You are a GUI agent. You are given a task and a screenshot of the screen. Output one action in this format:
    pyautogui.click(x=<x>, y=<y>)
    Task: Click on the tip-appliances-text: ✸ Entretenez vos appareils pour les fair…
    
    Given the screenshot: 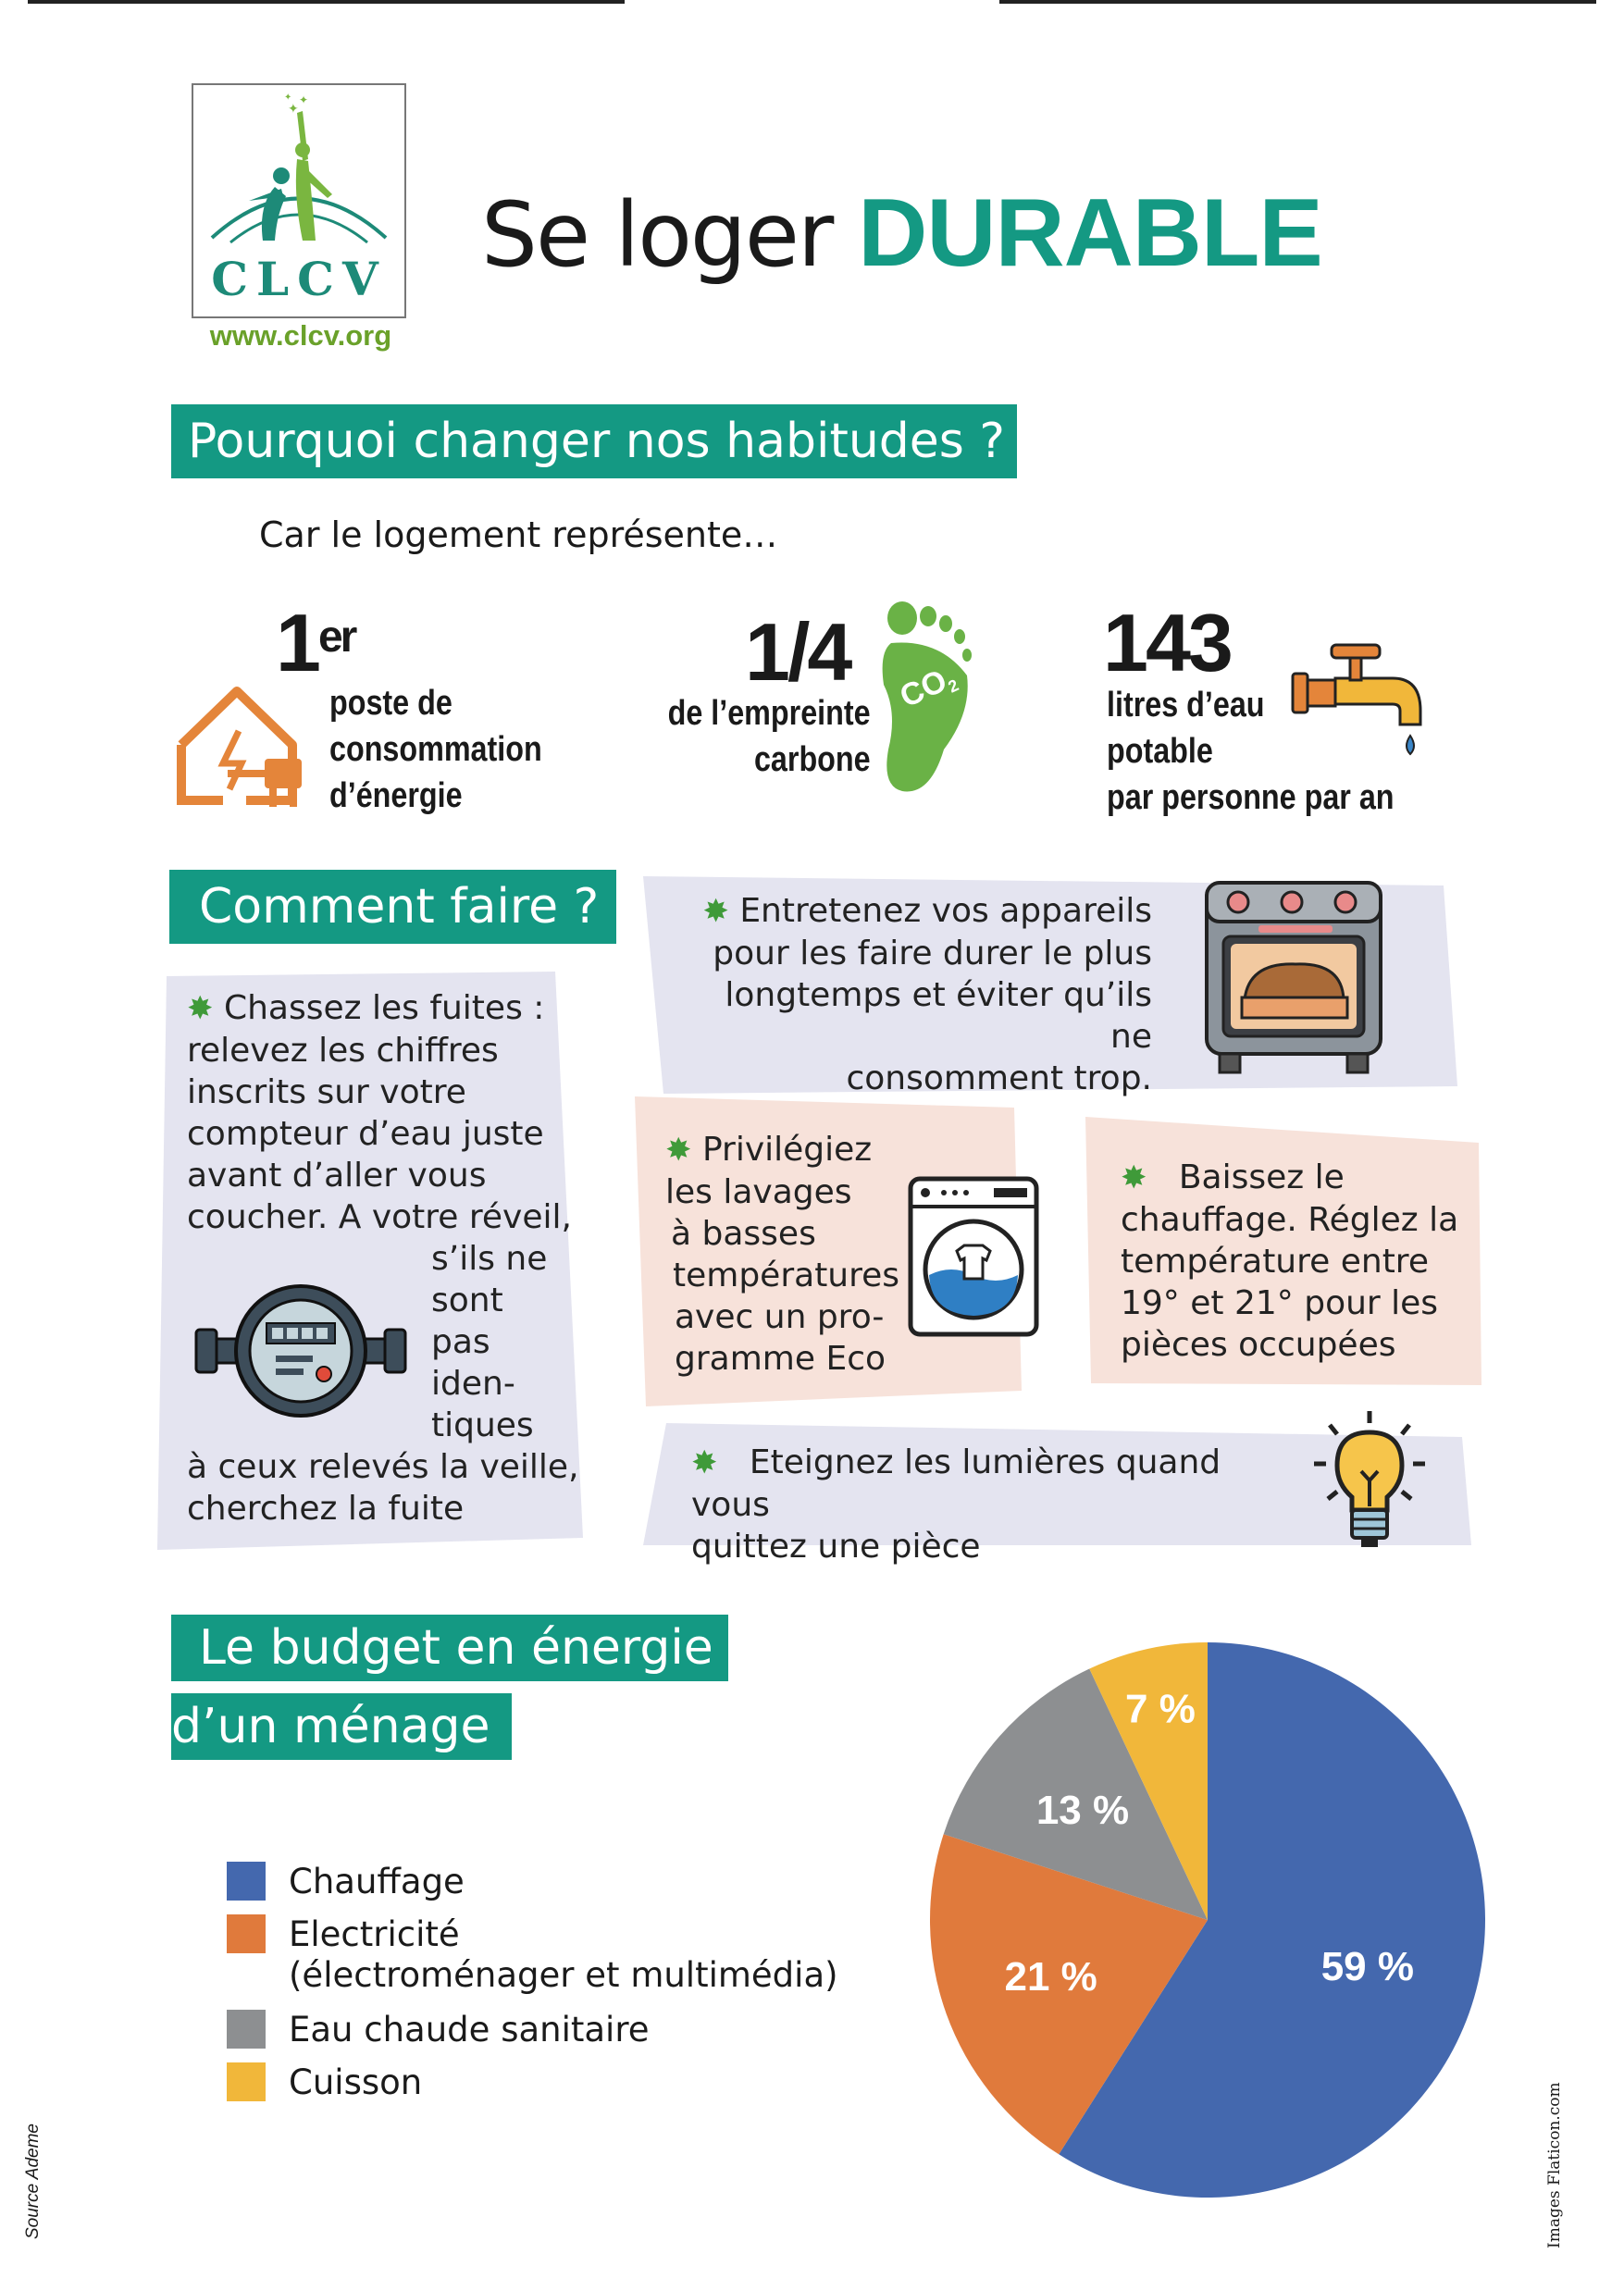 What is the action you would take?
    pyautogui.click(x=916, y=994)
    